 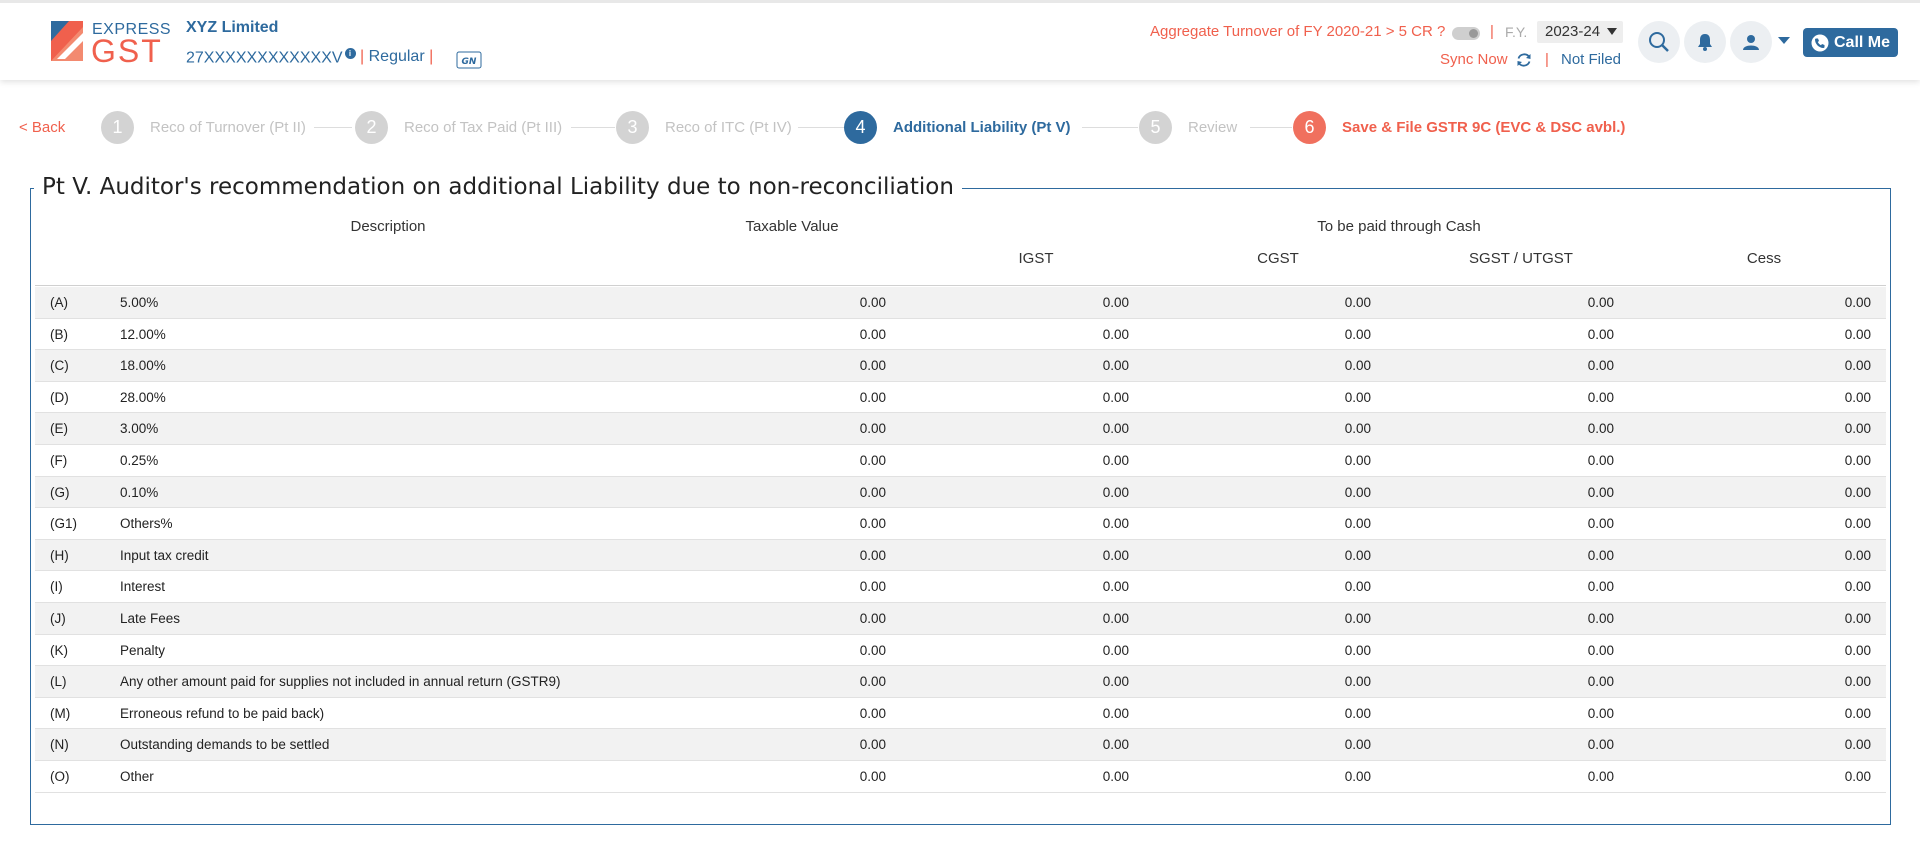 What do you see at coordinates (469, 60) in the screenshot?
I see `gsn-icon: GN` at bounding box center [469, 60].